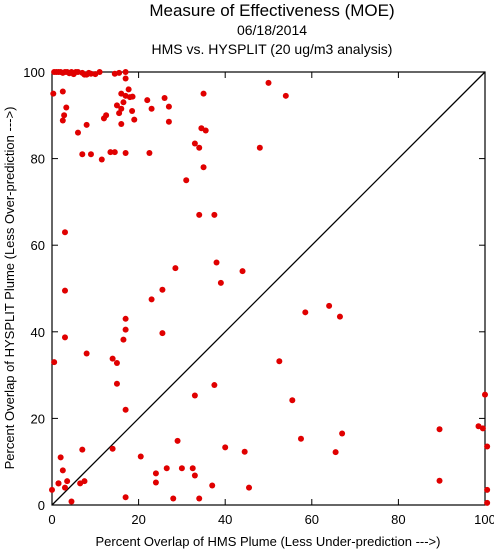  I want to click on x-tick-label: 100, so click(484, 519).